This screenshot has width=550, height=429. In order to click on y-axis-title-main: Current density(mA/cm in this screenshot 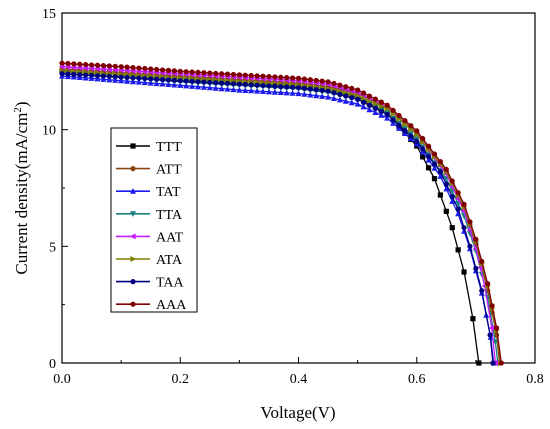, I will do `click(21, 194)`.